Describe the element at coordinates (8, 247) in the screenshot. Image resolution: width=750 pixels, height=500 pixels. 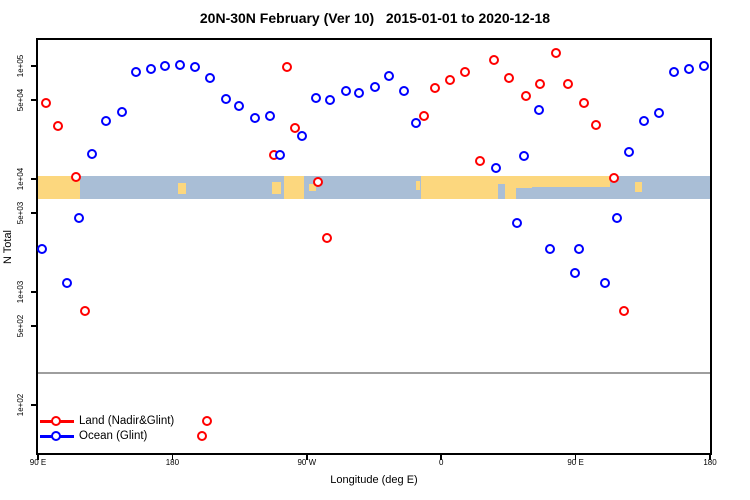
I see `y-axis-title: N Total` at that location.